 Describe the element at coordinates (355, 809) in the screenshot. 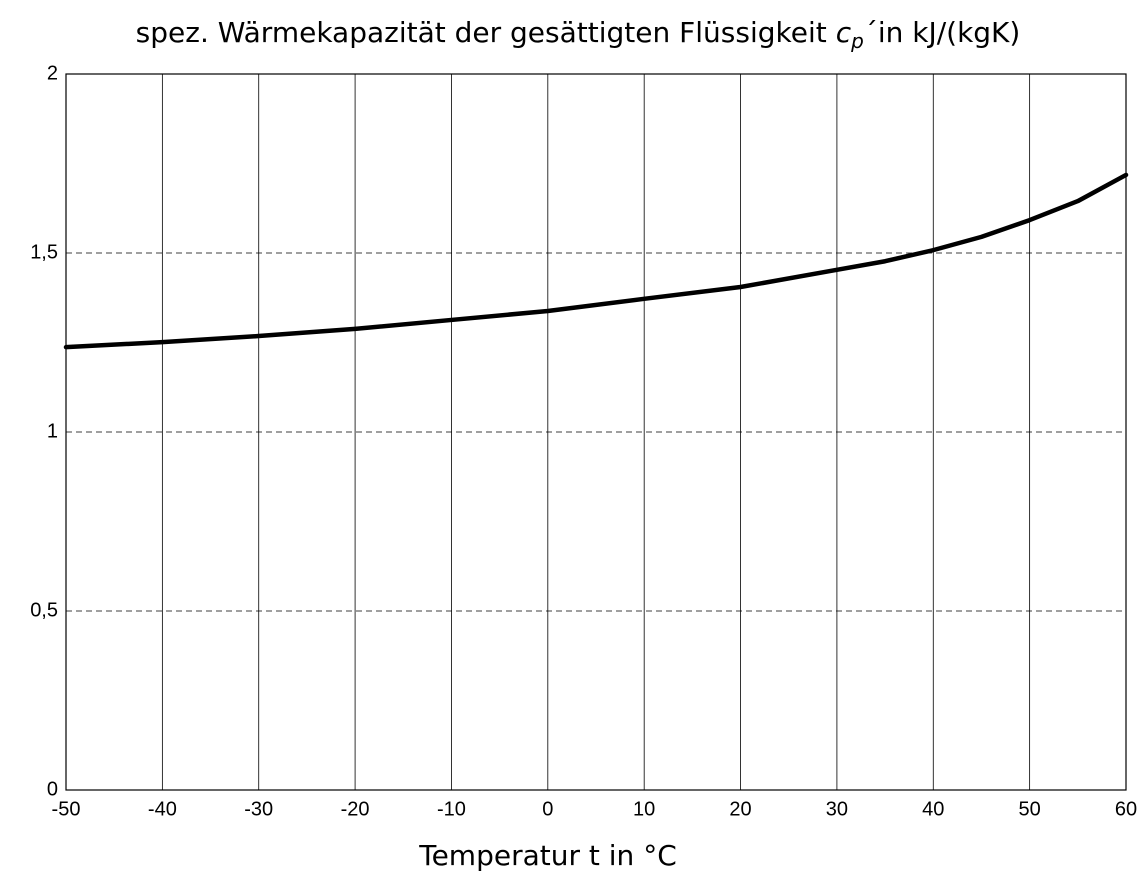

I see `x-tick-label: -20` at that location.